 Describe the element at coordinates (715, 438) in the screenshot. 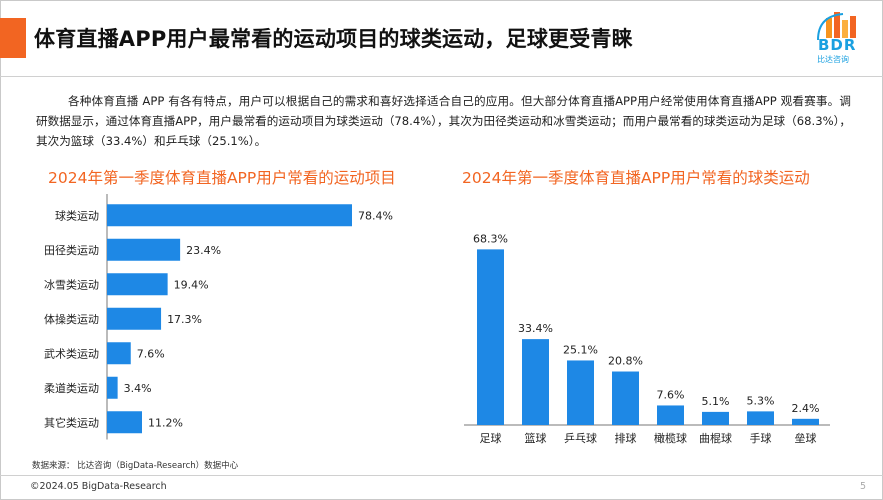

I see `category-label: 曲棍球` at that location.